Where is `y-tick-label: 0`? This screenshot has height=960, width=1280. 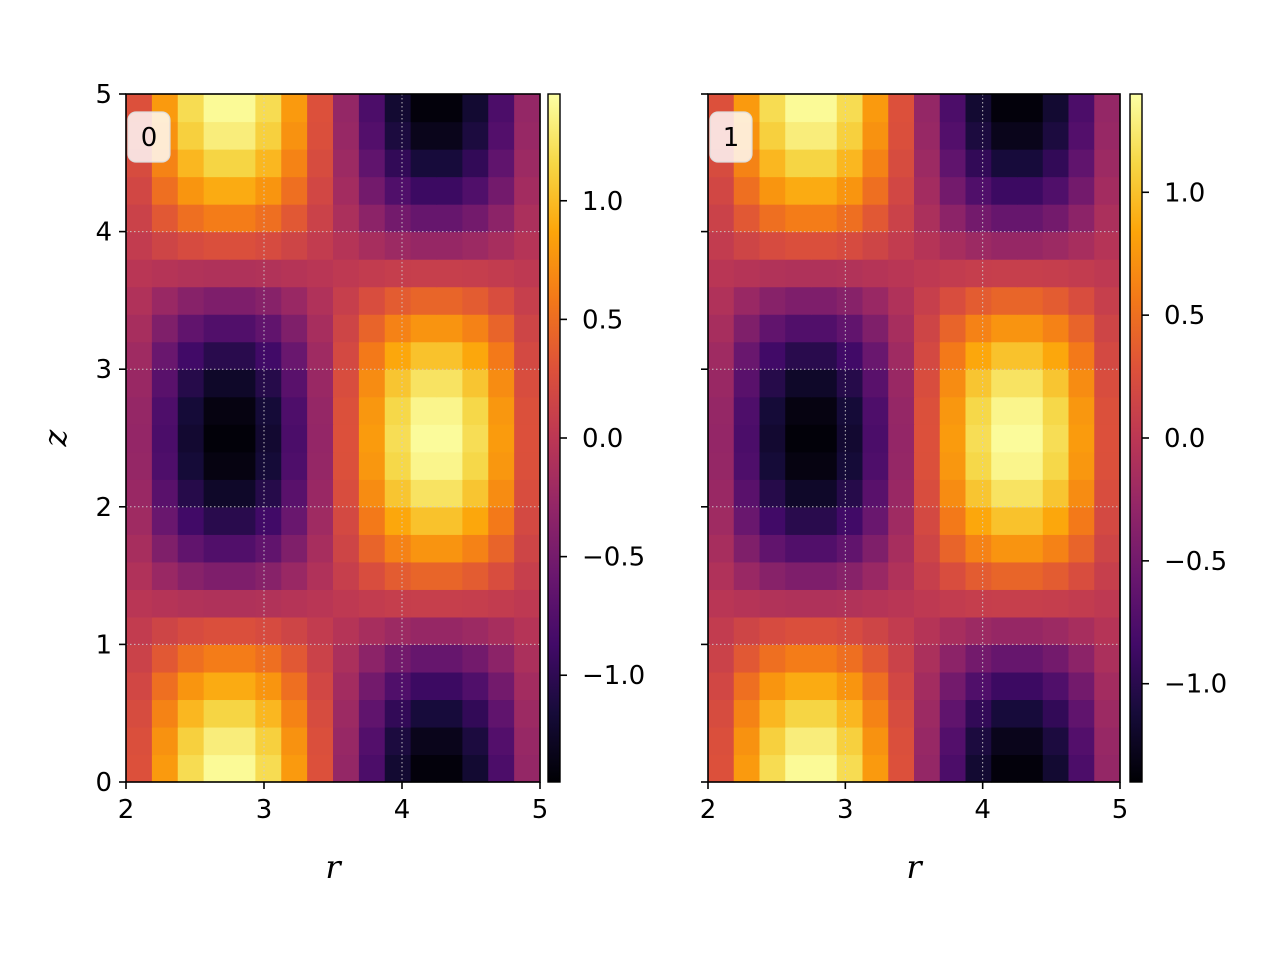 y-tick-label: 0 is located at coordinates (103, 783).